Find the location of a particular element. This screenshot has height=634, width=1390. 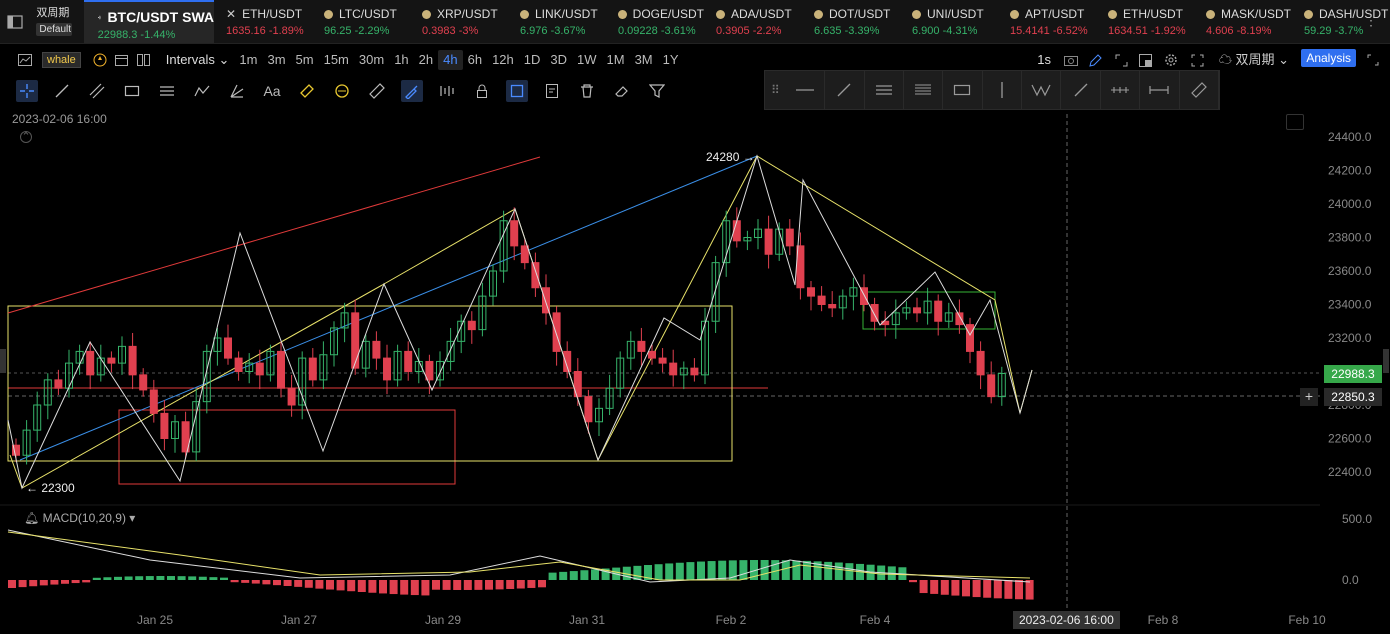

pattern-icon is located at coordinates (202, 91).